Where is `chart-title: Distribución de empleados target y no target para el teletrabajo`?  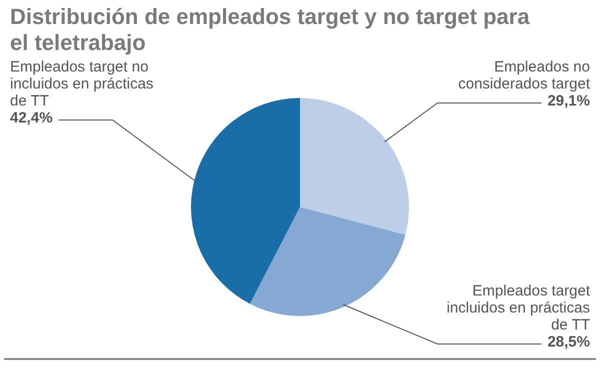 chart-title: Distribución de empleados target y no target para el teletrabajo is located at coordinates (270, 30).